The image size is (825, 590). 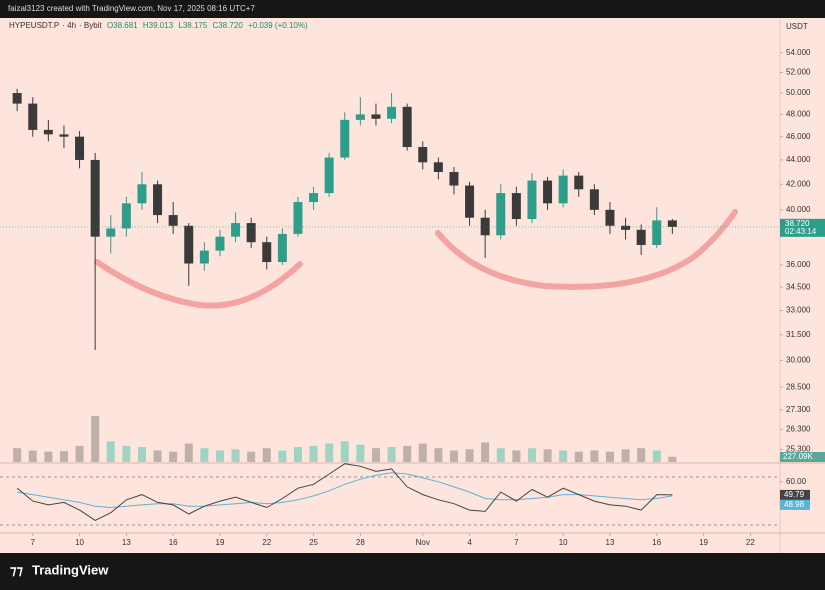 I want to click on y-tick-label: 48.000, so click(x=798, y=114).